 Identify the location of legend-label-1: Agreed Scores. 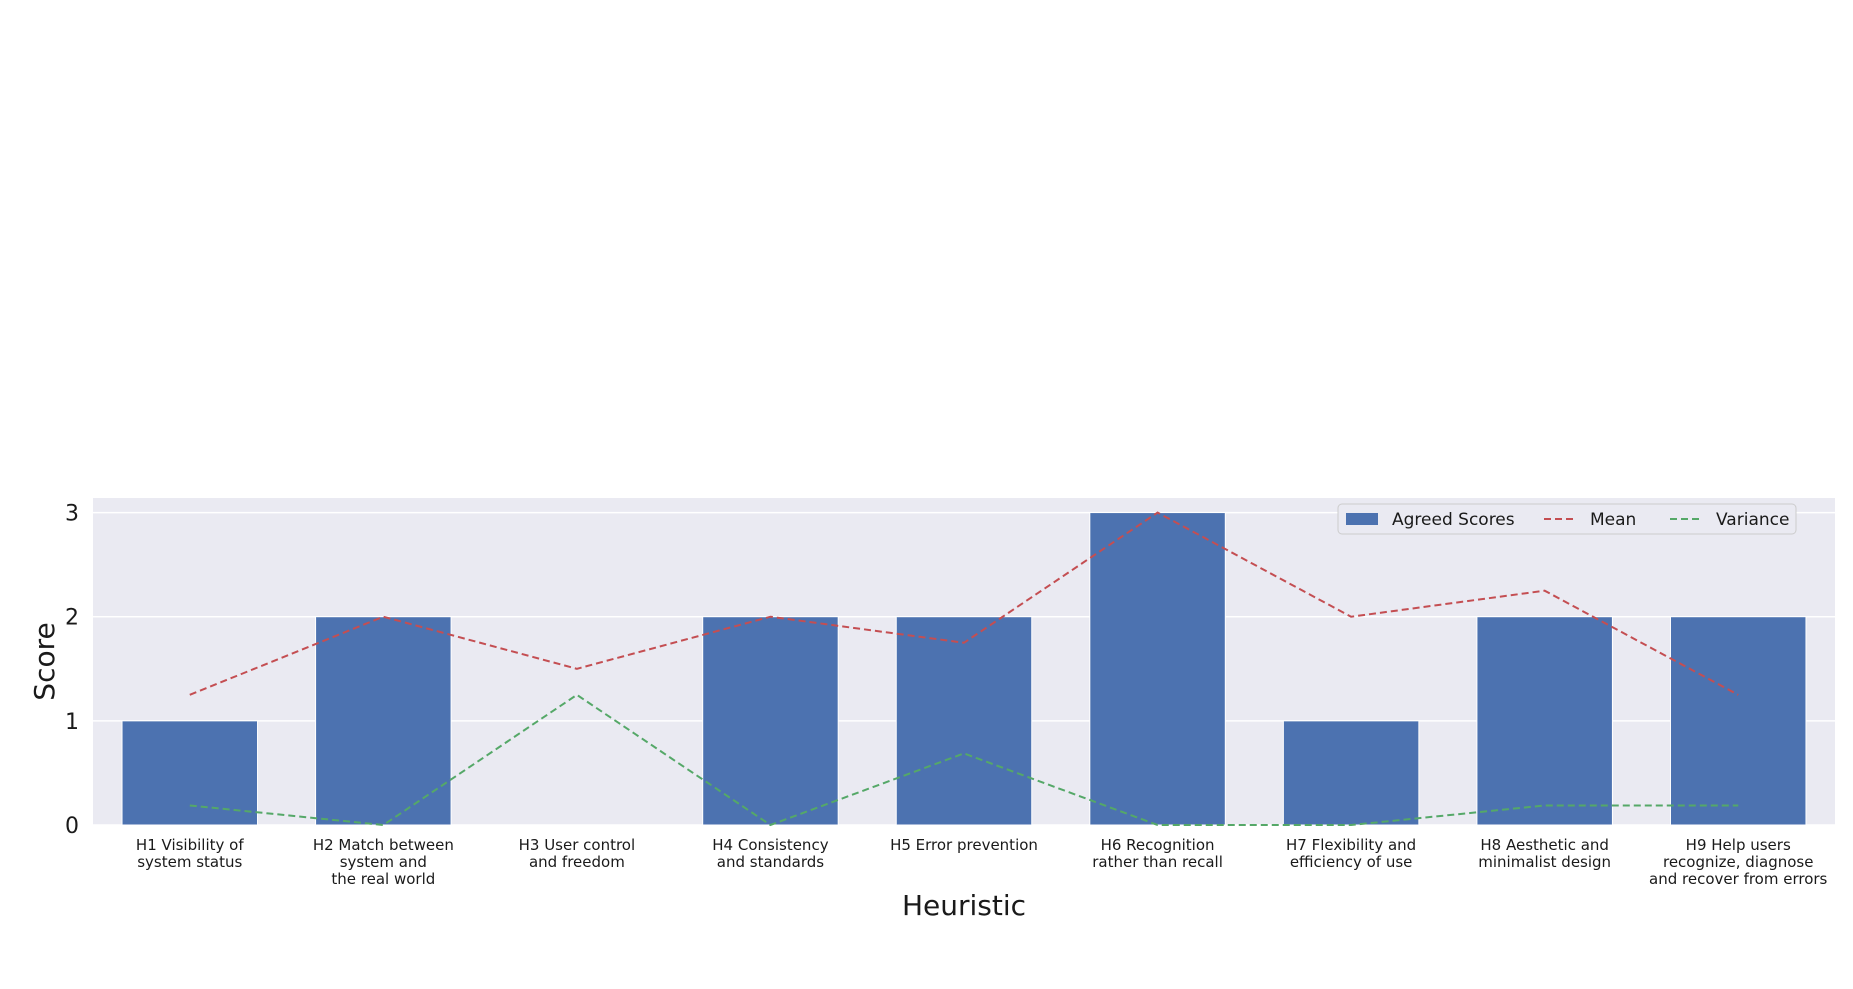
(1453, 520).